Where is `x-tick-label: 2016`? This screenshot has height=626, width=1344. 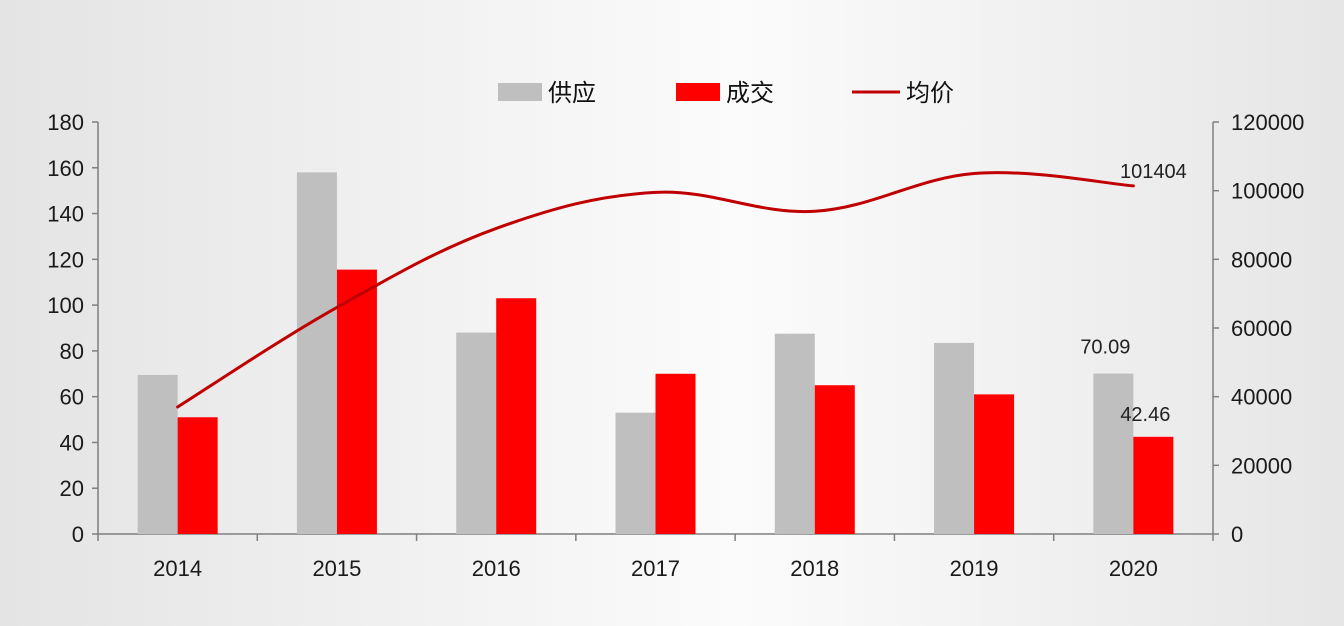 x-tick-label: 2016 is located at coordinates (496, 568).